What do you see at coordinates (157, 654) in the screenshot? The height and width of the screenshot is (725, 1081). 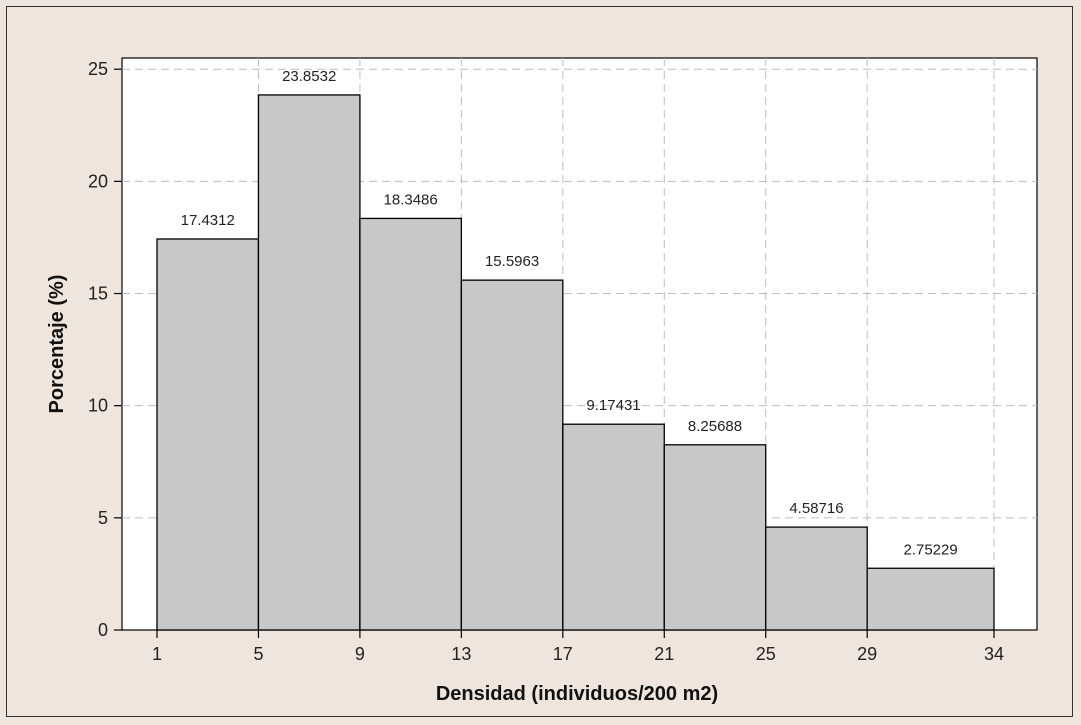 I see `x-tick-label: 1` at bounding box center [157, 654].